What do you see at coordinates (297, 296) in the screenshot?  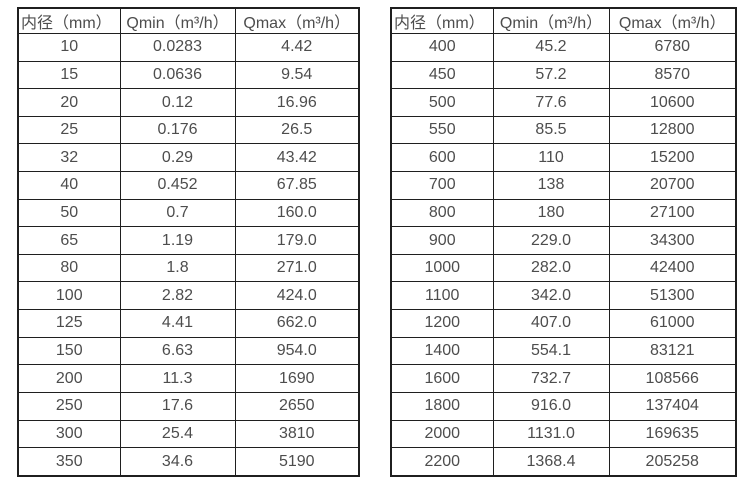 I see `table-cell: 424.0` at bounding box center [297, 296].